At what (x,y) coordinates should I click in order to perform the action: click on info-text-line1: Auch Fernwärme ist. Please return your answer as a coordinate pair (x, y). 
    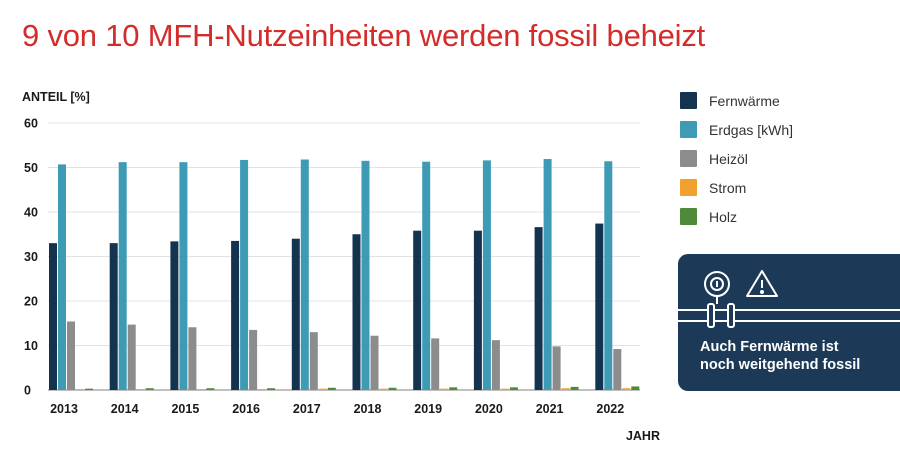
    Looking at the image, I should click on (769, 347).